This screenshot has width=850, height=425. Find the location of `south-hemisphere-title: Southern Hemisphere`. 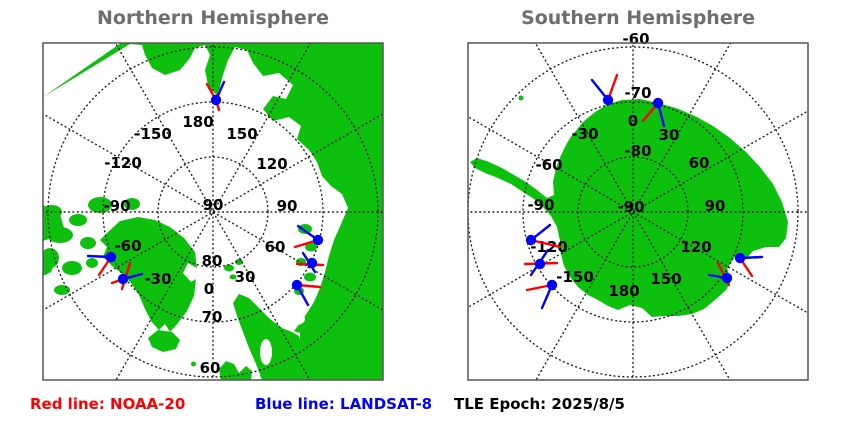

south-hemisphere-title: Southern Hemisphere is located at coordinates (638, 18).